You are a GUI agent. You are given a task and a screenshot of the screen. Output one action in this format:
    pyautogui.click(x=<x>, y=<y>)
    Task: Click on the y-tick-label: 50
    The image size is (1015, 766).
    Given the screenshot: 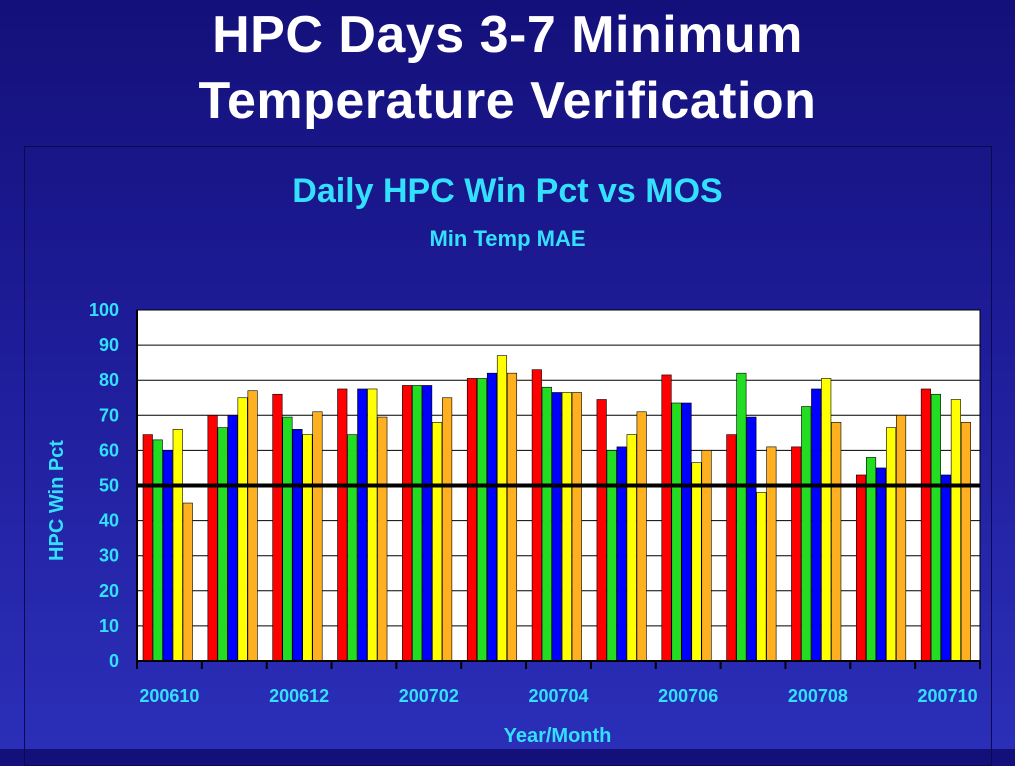 What is the action you would take?
    pyautogui.click(x=109, y=486)
    